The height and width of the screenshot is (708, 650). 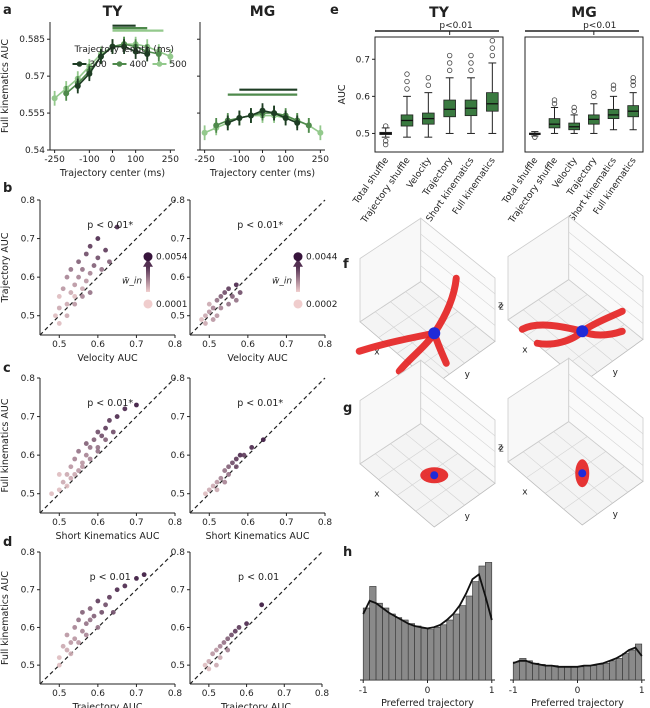 I want to click on x-axis-label: Short Kinematics AUC, so click(x=258, y=536).